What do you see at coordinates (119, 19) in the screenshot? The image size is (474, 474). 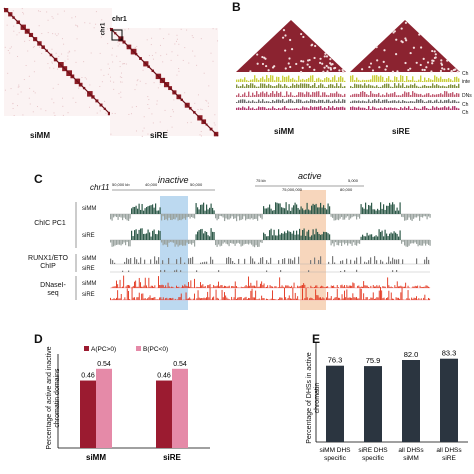 I see `zoom-label: chr1` at bounding box center [119, 19].